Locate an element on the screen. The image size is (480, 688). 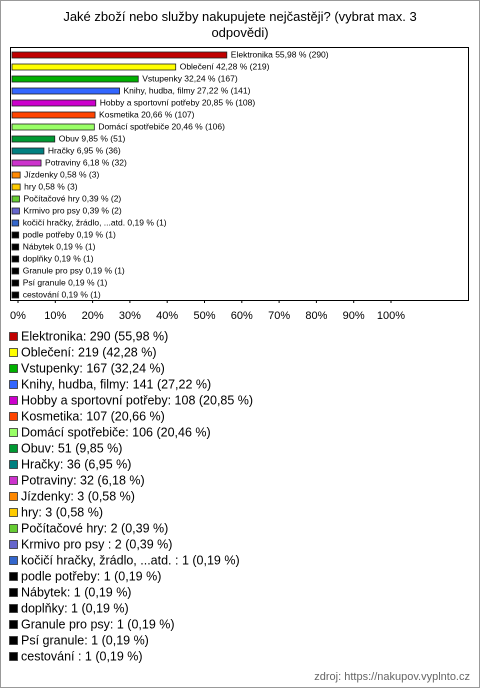
legend-label: Granule pro psy: 1 (0,19 %) is located at coordinates (98, 624).